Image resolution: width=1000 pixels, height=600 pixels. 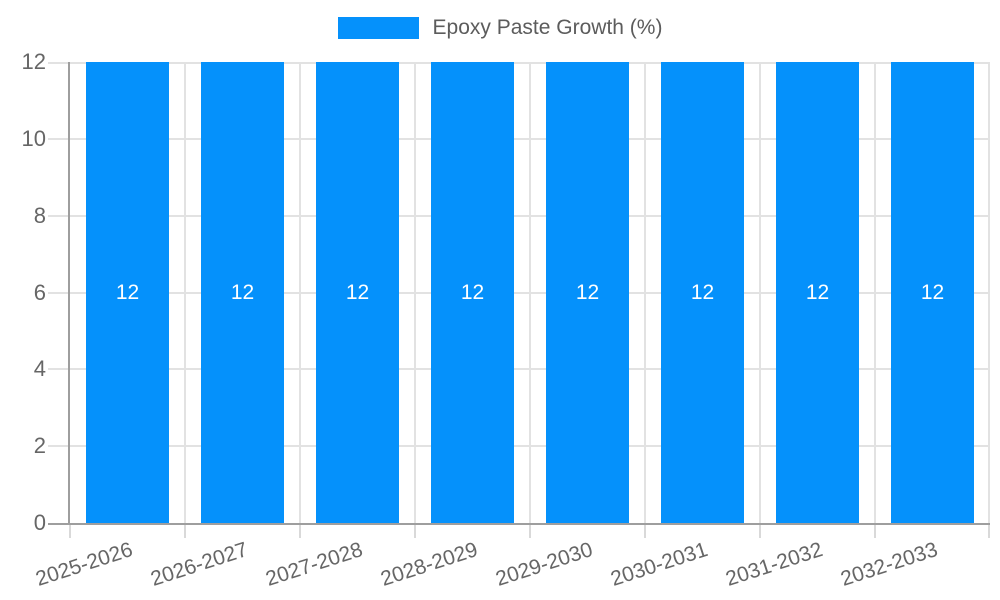 I want to click on legend-swatch-icon, so click(x=378, y=28).